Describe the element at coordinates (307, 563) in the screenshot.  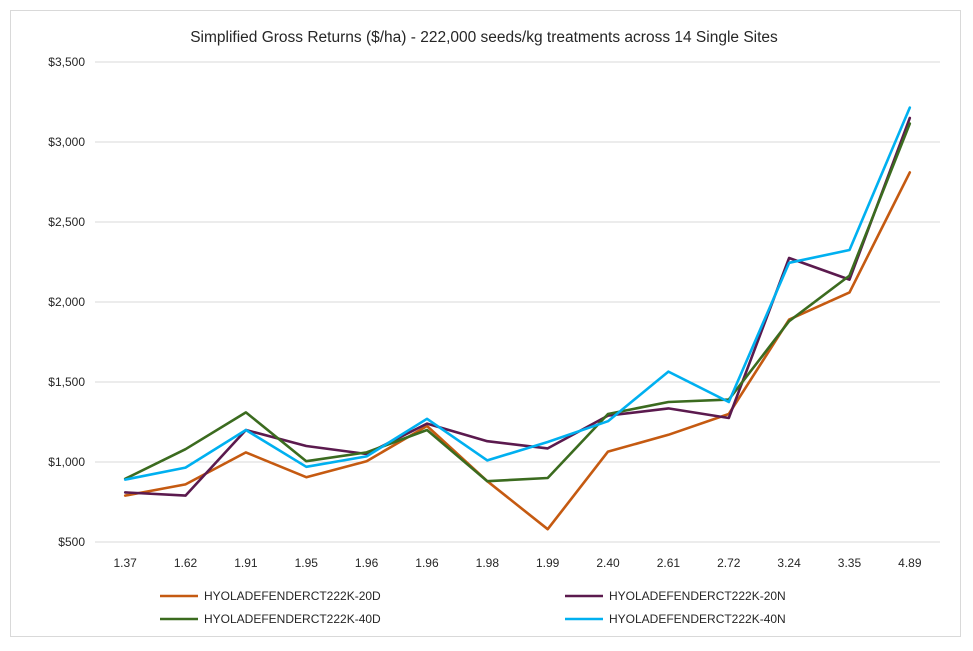
I see `x-tick-label: 1.95` at that location.